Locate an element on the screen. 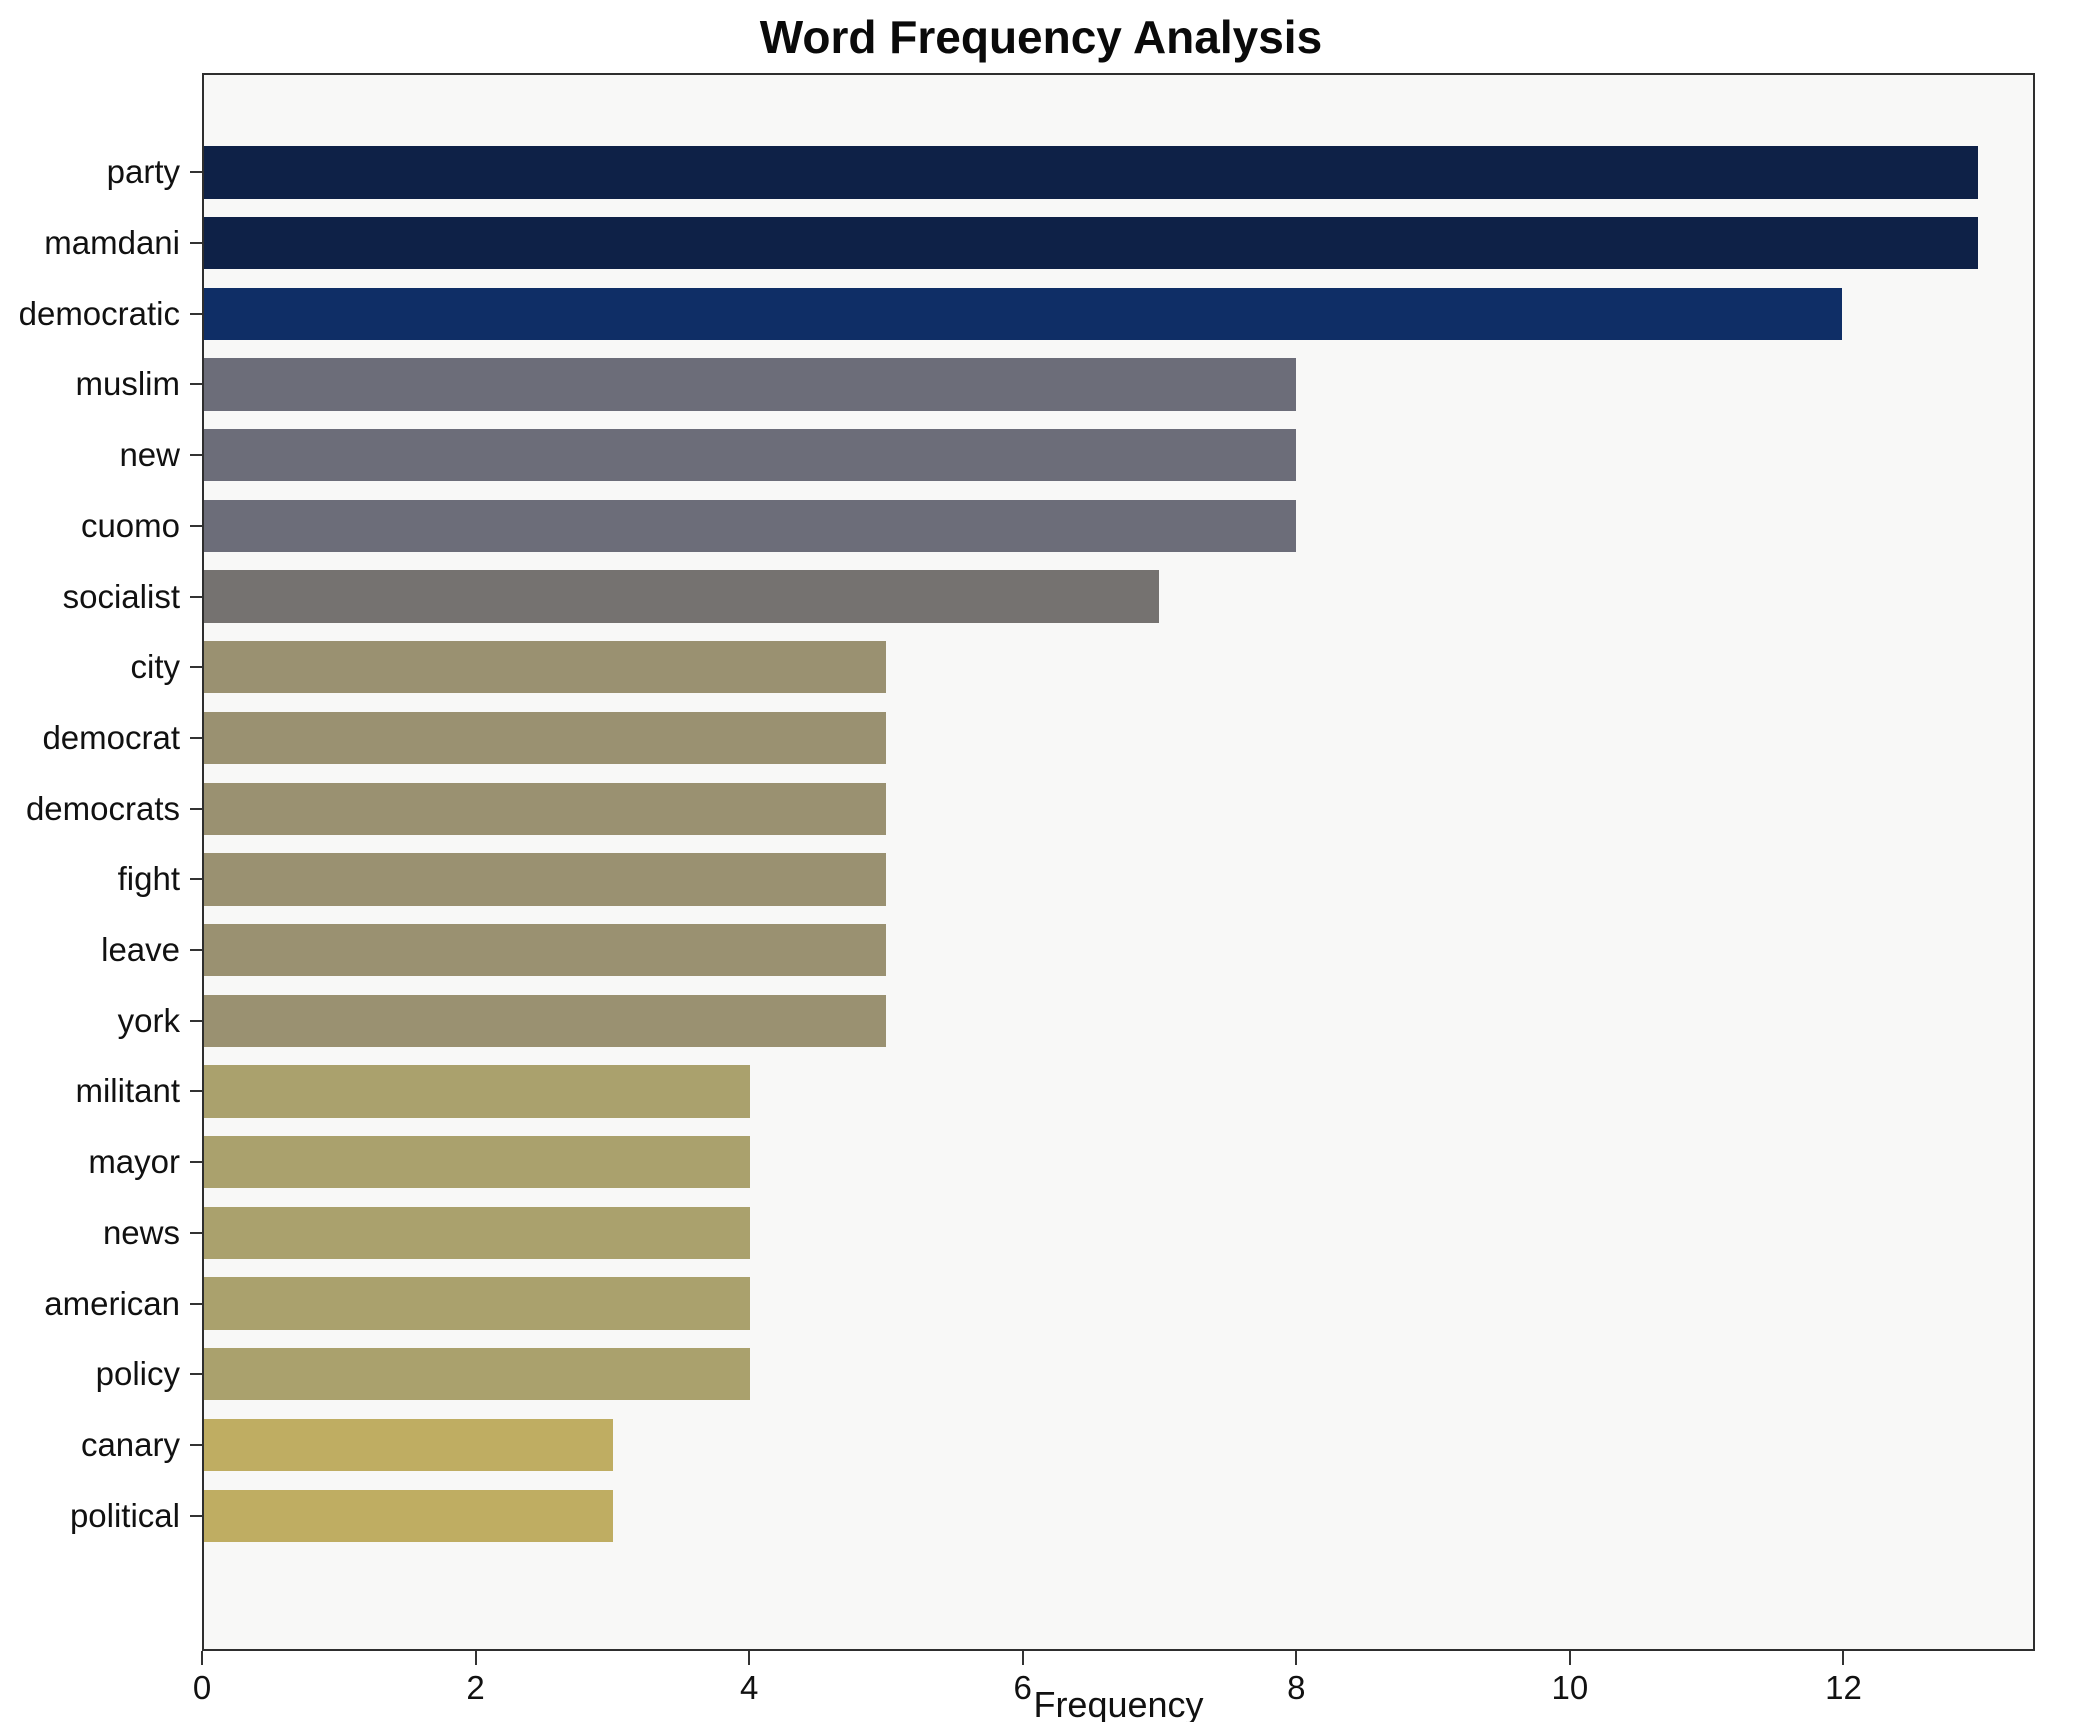 This screenshot has width=2082, height=1722. x-axis-ticks: 0 2 4 6 8 10 12 is located at coordinates (1114, 1686).